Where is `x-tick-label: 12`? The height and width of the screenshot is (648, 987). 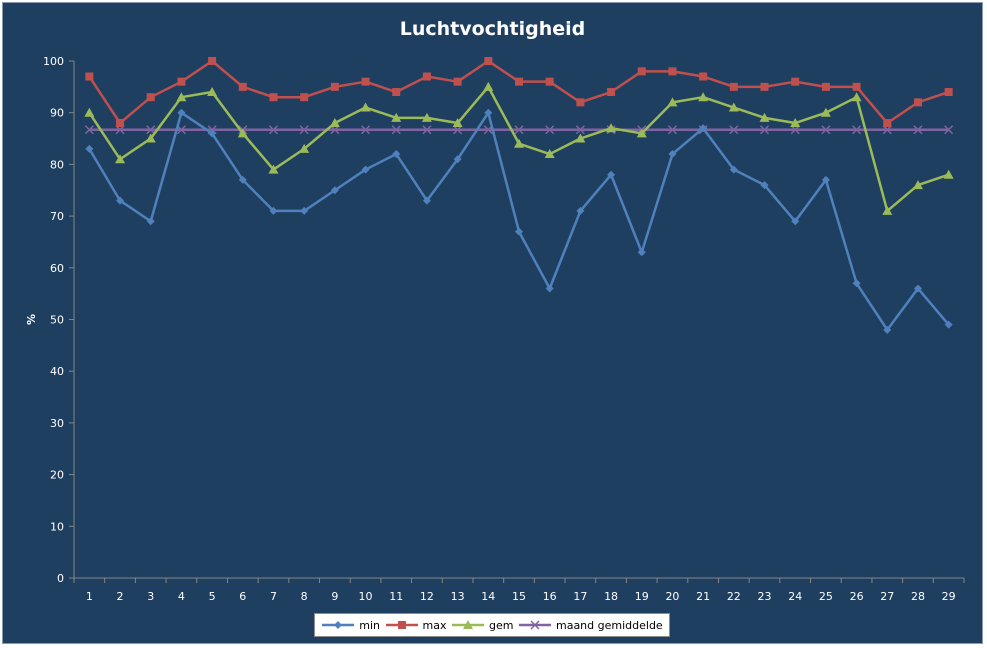 x-tick-label: 12 is located at coordinates (427, 596).